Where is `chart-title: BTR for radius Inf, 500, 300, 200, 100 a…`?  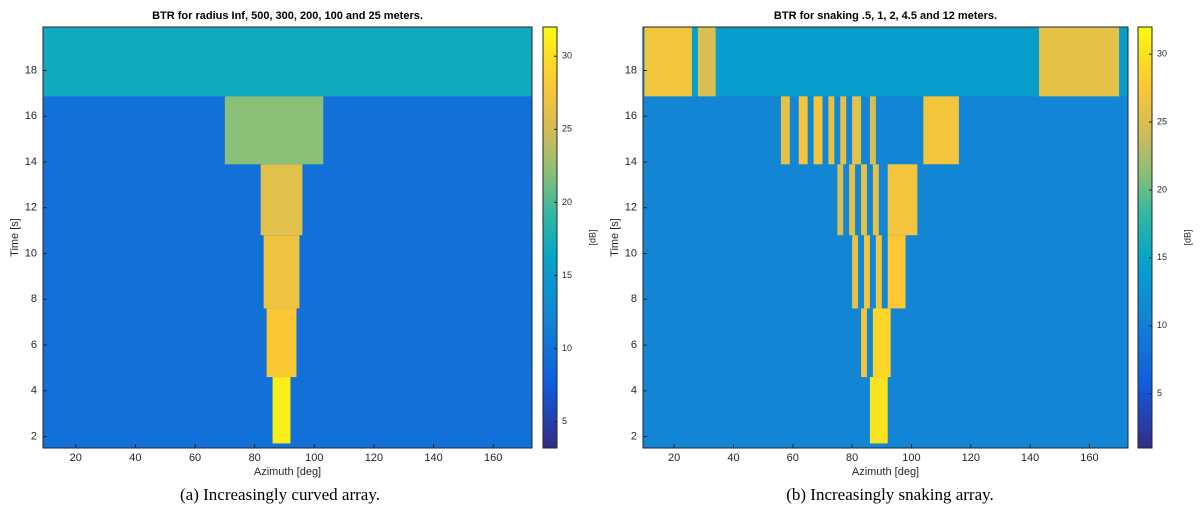
chart-title: BTR for radius Inf, 500, 300, 200, 100 a… is located at coordinates (287, 16).